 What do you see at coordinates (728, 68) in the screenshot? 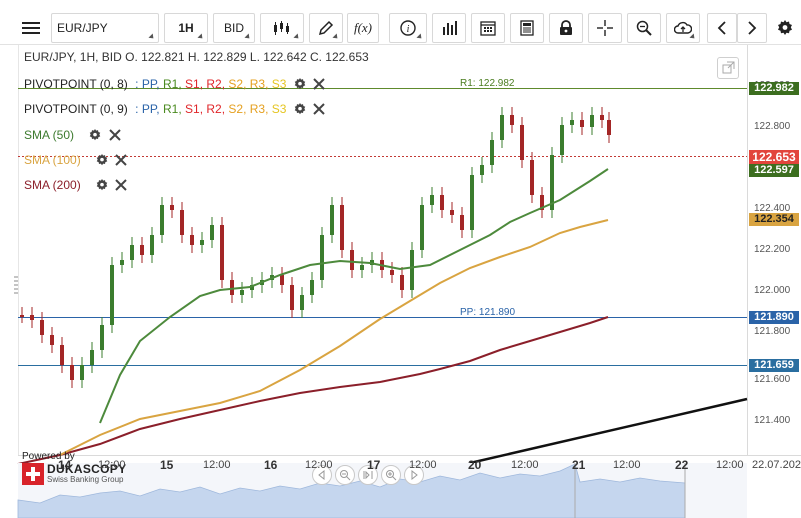
I see `fullscreen-button` at bounding box center [728, 68].